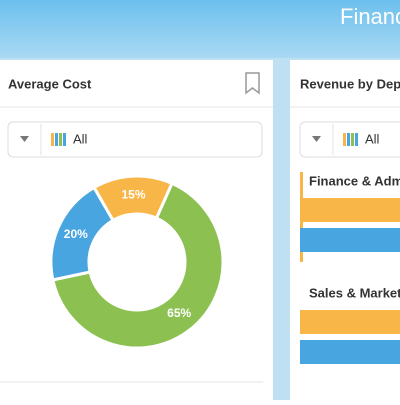 This screenshot has height=405, width=400. I want to click on group-label: Finance & Admir, so click(354, 180).